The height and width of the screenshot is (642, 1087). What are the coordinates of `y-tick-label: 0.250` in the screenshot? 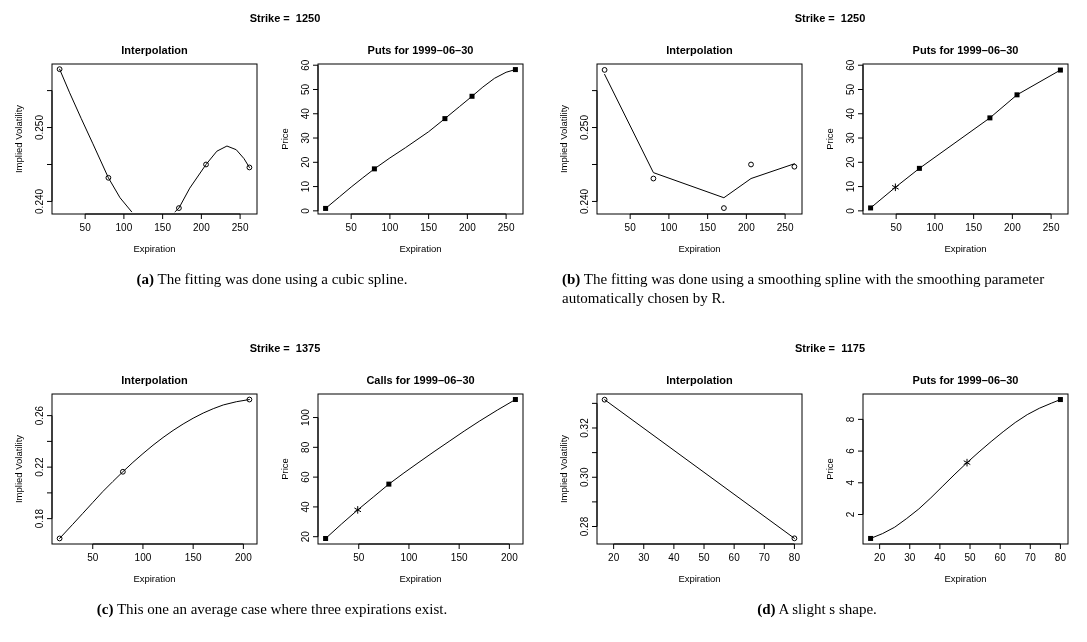 It's located at (584, 127).